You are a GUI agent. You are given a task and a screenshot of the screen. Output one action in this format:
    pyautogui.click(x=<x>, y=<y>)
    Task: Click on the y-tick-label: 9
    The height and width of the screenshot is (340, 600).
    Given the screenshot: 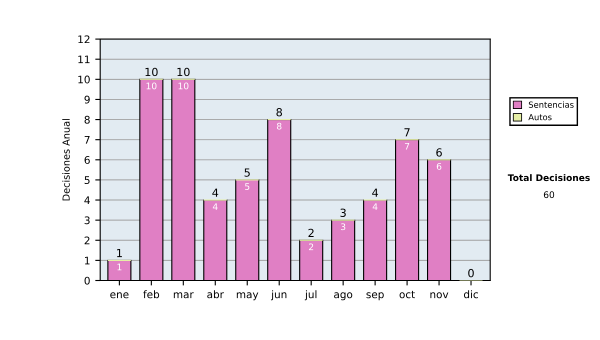 What is the action you would take?
    pyautogui.click(x=87, y=100)
    